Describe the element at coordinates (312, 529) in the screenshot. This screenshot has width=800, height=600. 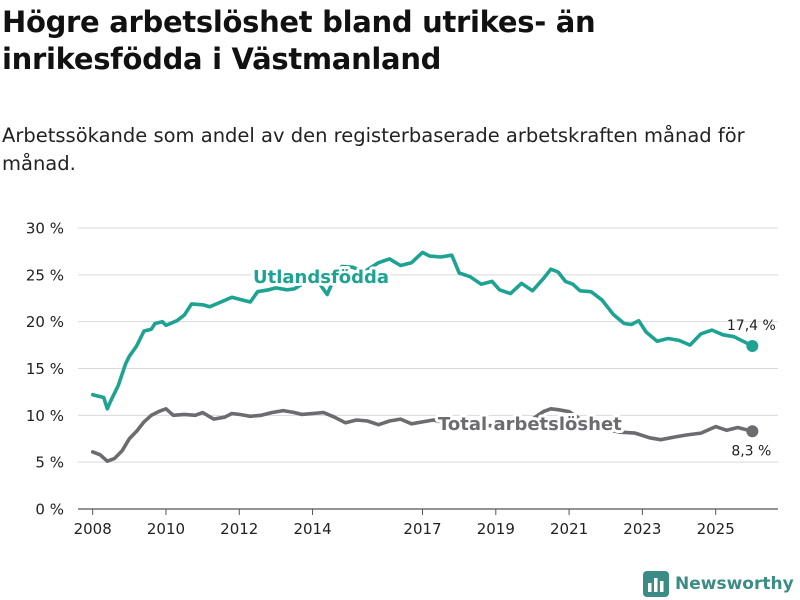
I see `x-tick-label-2014: 2014` at that location.